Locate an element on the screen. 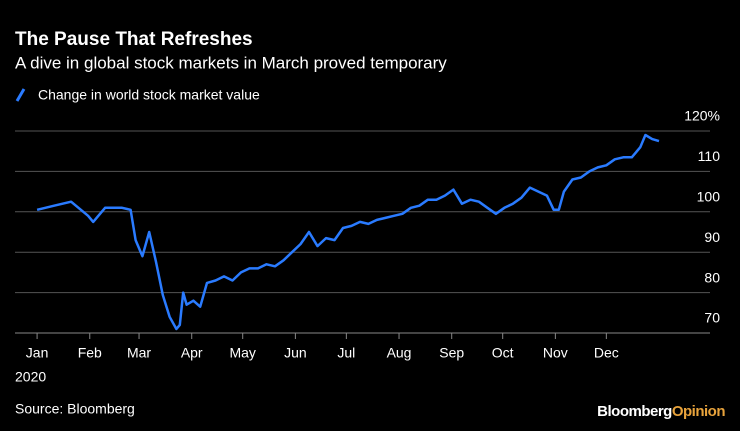  legend-label: Change in world stock market value is located at coordinates (149, 95).